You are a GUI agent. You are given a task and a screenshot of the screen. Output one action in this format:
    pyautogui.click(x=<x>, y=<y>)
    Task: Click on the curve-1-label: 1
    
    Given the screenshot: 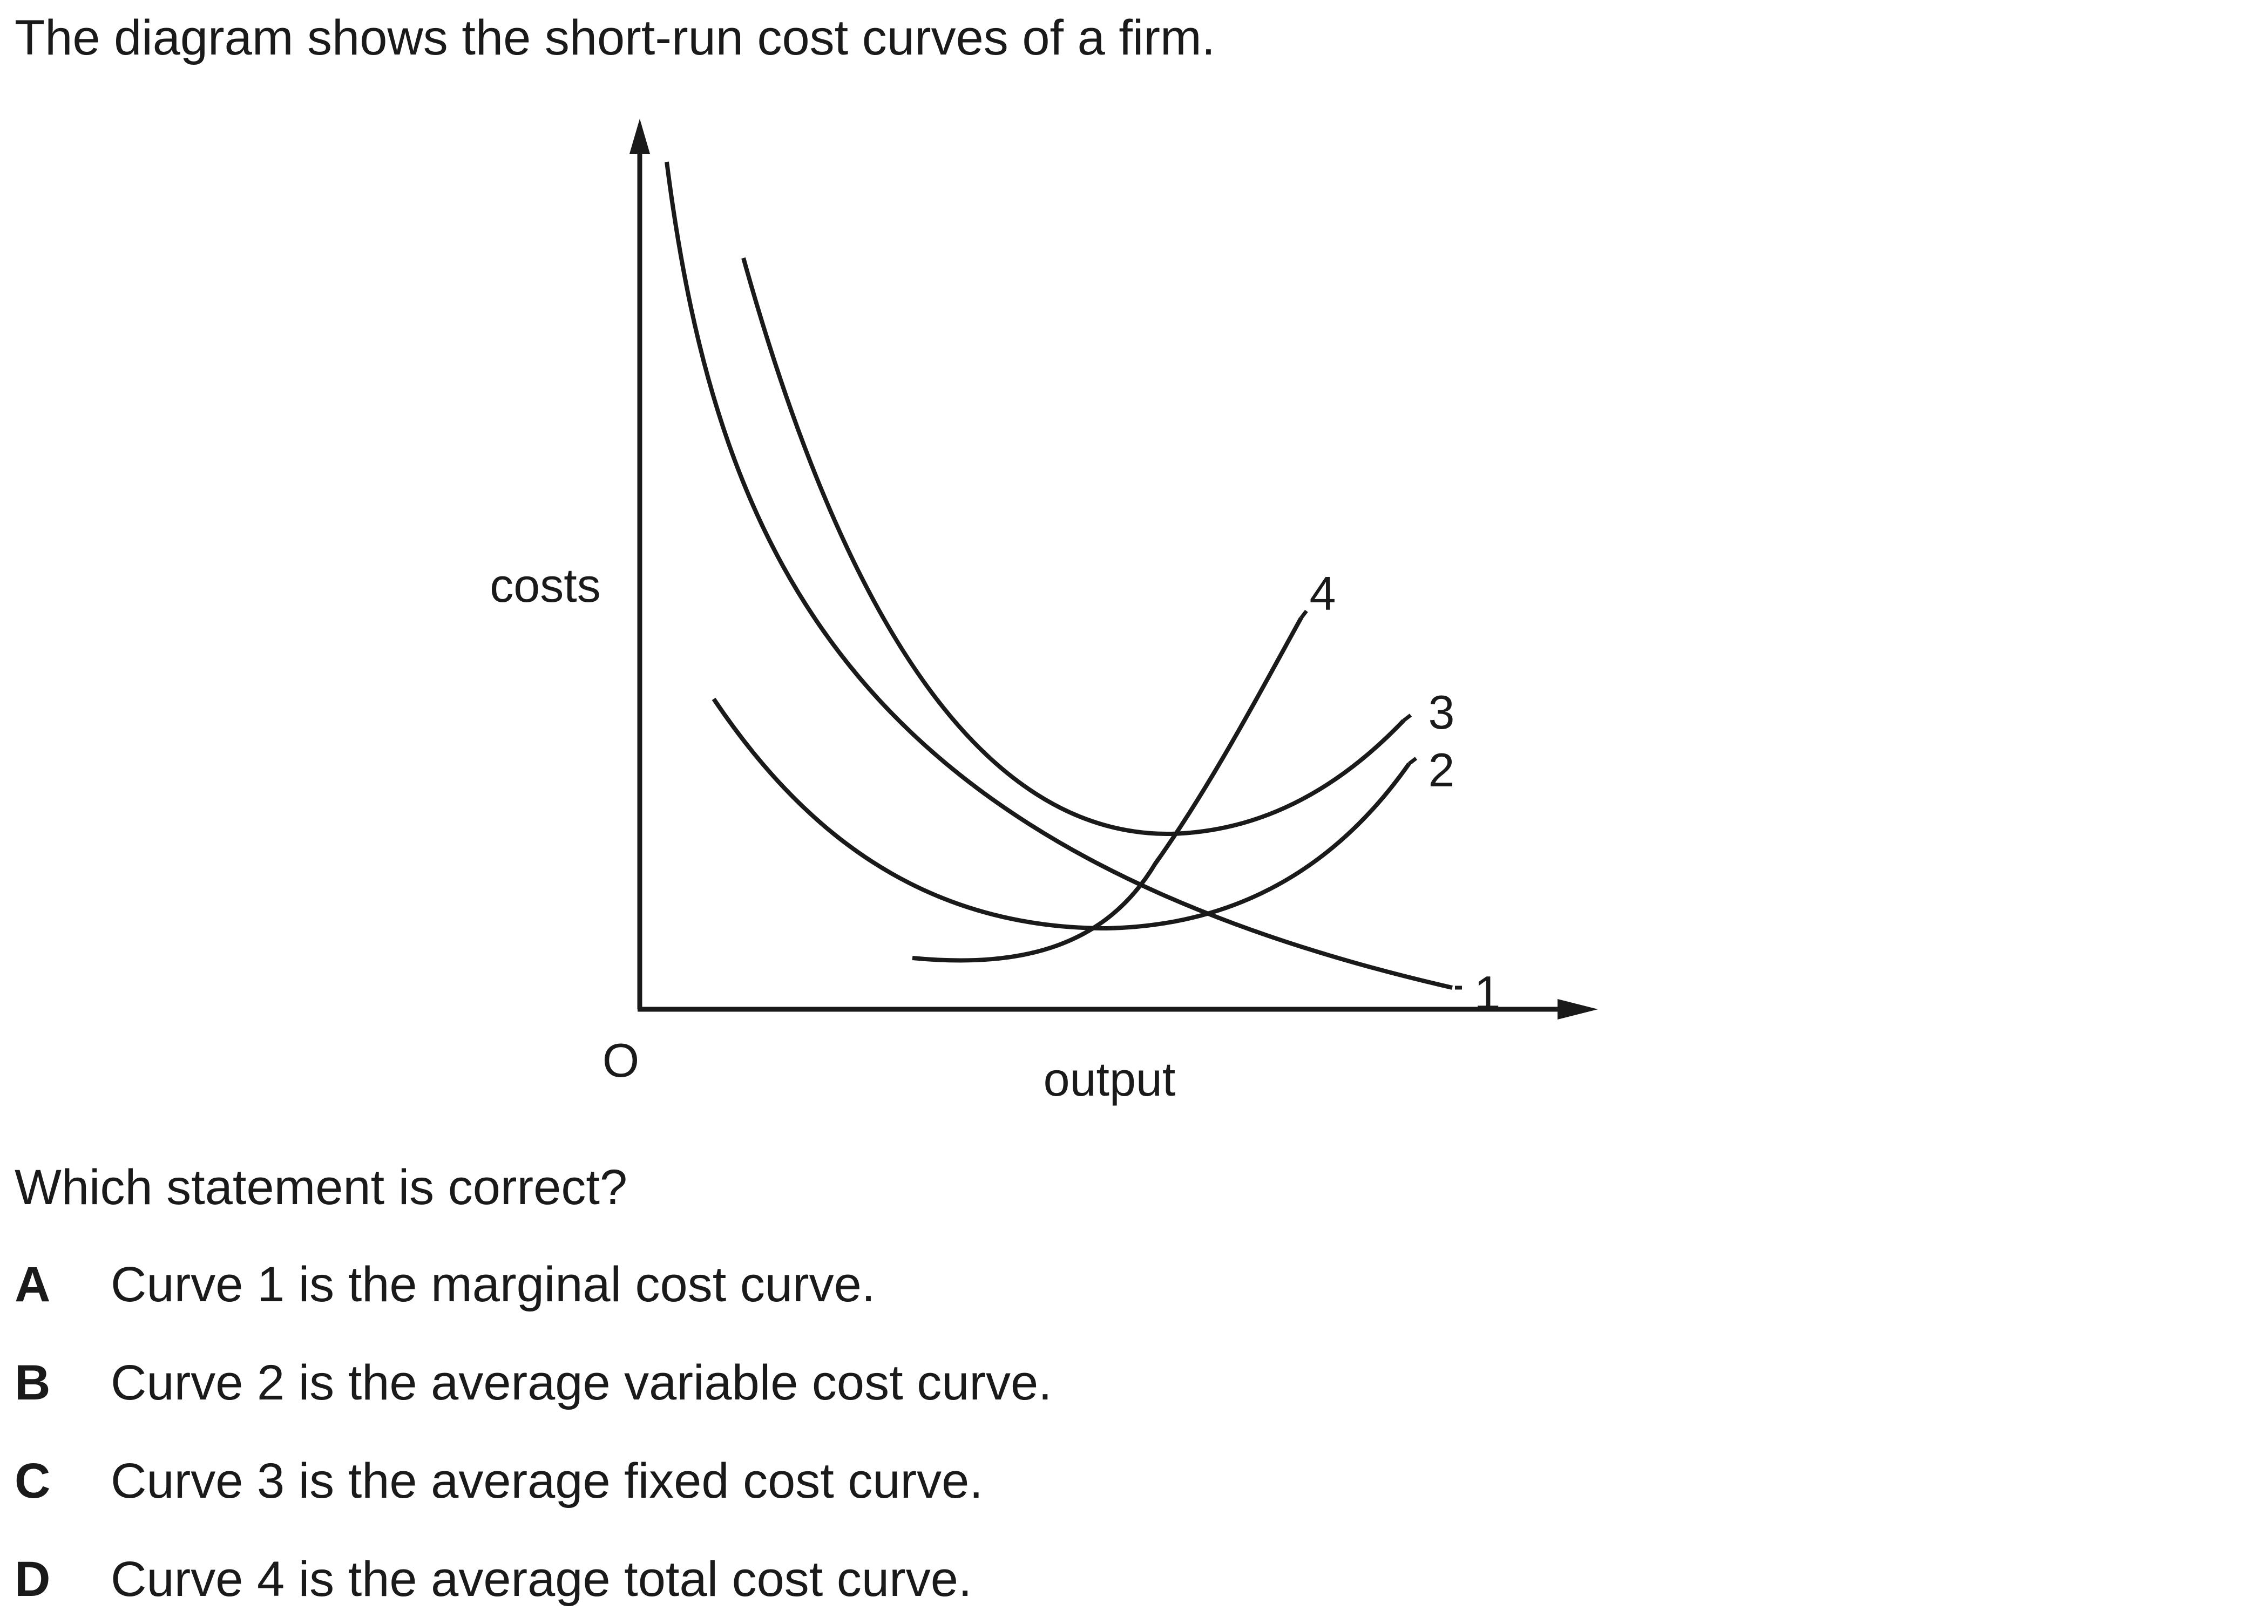 What is the action you would take?
    pyautogui.click(x=1488, y=993)
    